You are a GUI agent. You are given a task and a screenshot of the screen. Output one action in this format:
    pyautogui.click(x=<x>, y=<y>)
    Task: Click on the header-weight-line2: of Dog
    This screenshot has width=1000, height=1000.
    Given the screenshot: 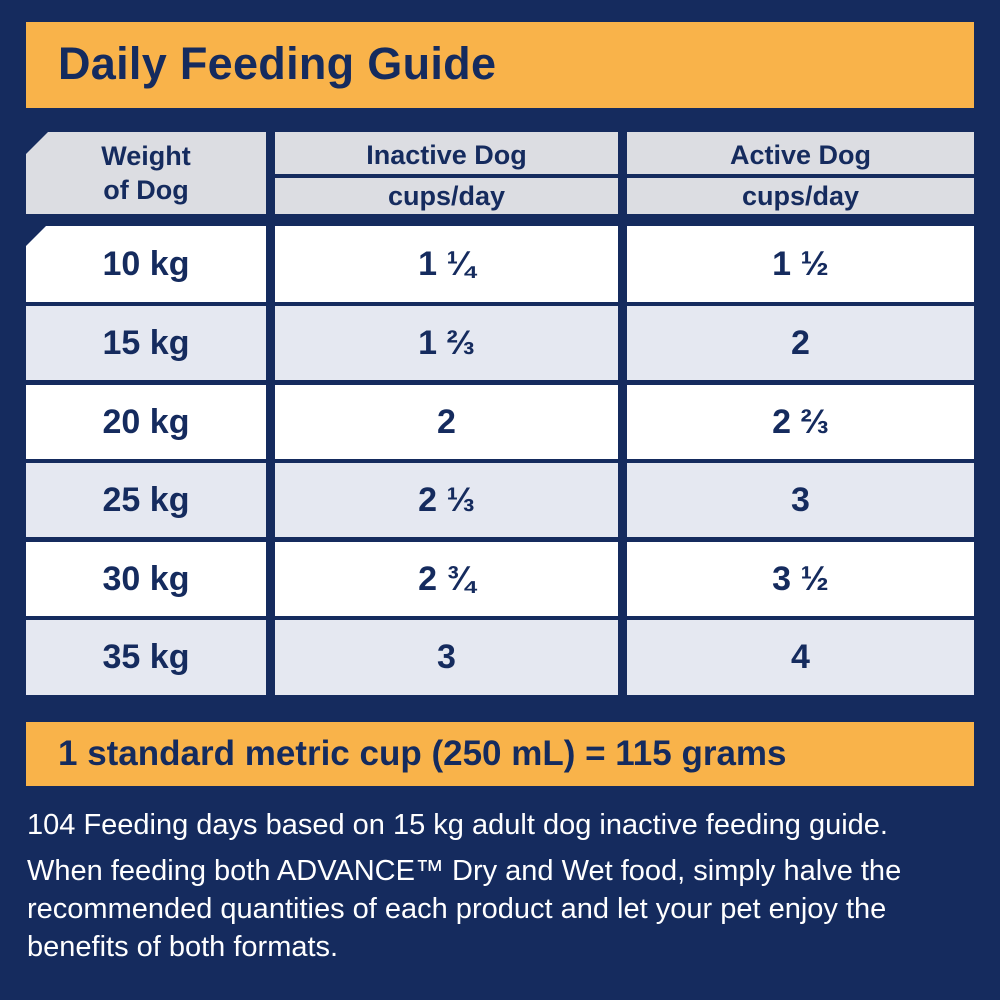 What is the action you would take?
    pyautogui.click(x=146, y=190)
    